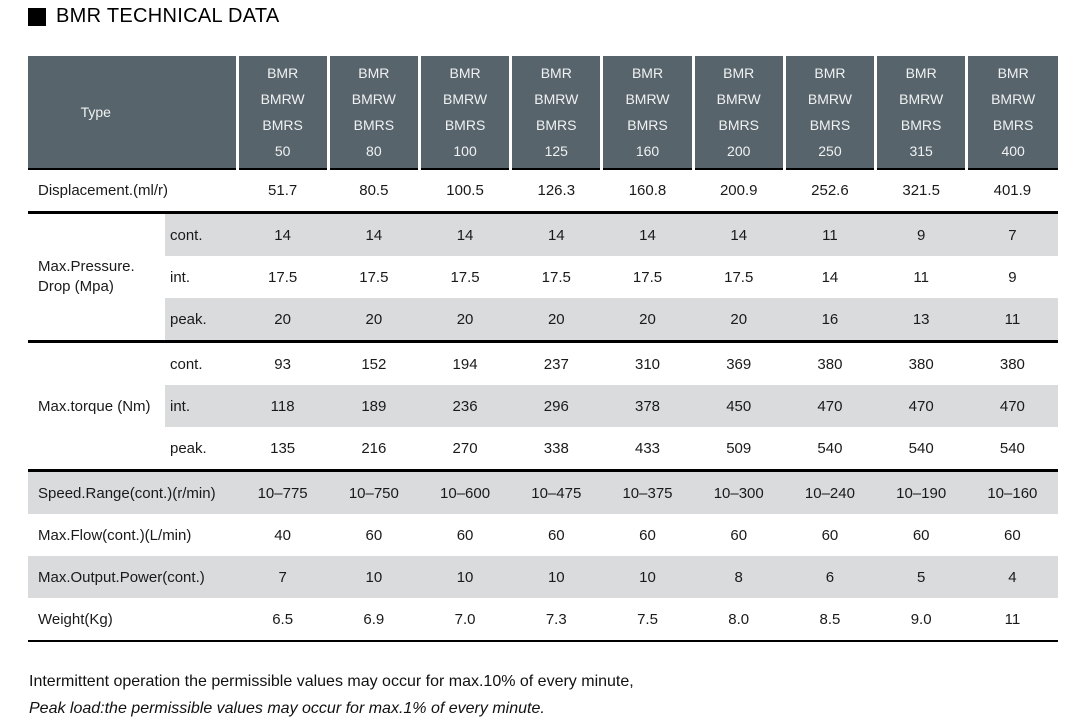  Describe the element at coordinates (921, 492) in the screenshot. I see `value-cell: 10–190` at that location.